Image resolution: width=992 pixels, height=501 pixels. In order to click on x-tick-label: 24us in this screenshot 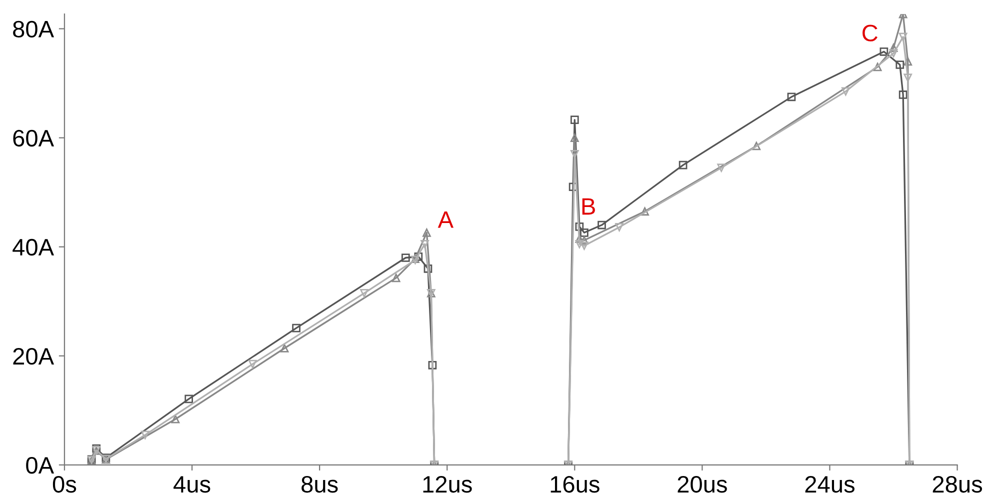, I will do `click(829, 484)`.